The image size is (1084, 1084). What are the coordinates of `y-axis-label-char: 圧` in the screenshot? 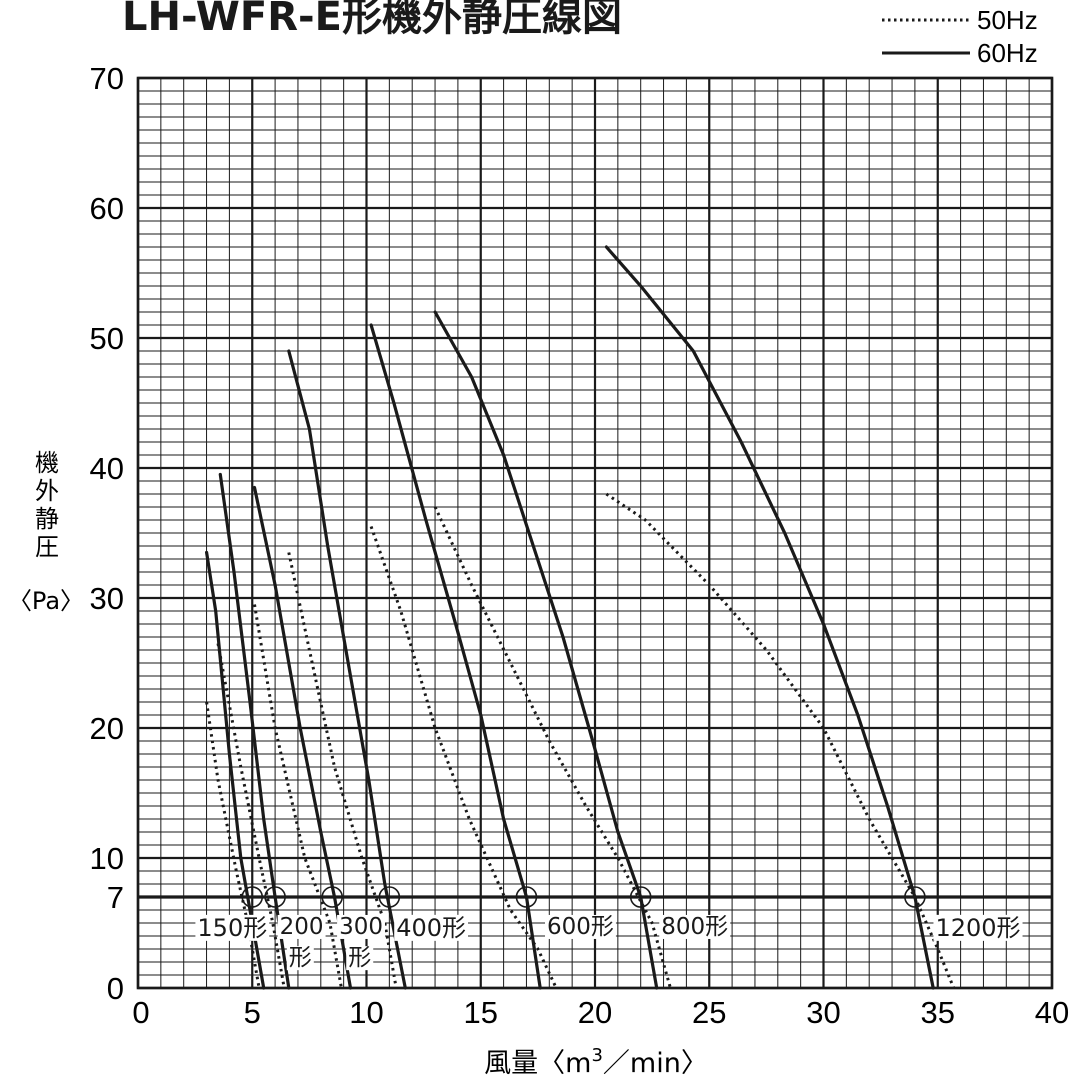 It's located at (47, 547).